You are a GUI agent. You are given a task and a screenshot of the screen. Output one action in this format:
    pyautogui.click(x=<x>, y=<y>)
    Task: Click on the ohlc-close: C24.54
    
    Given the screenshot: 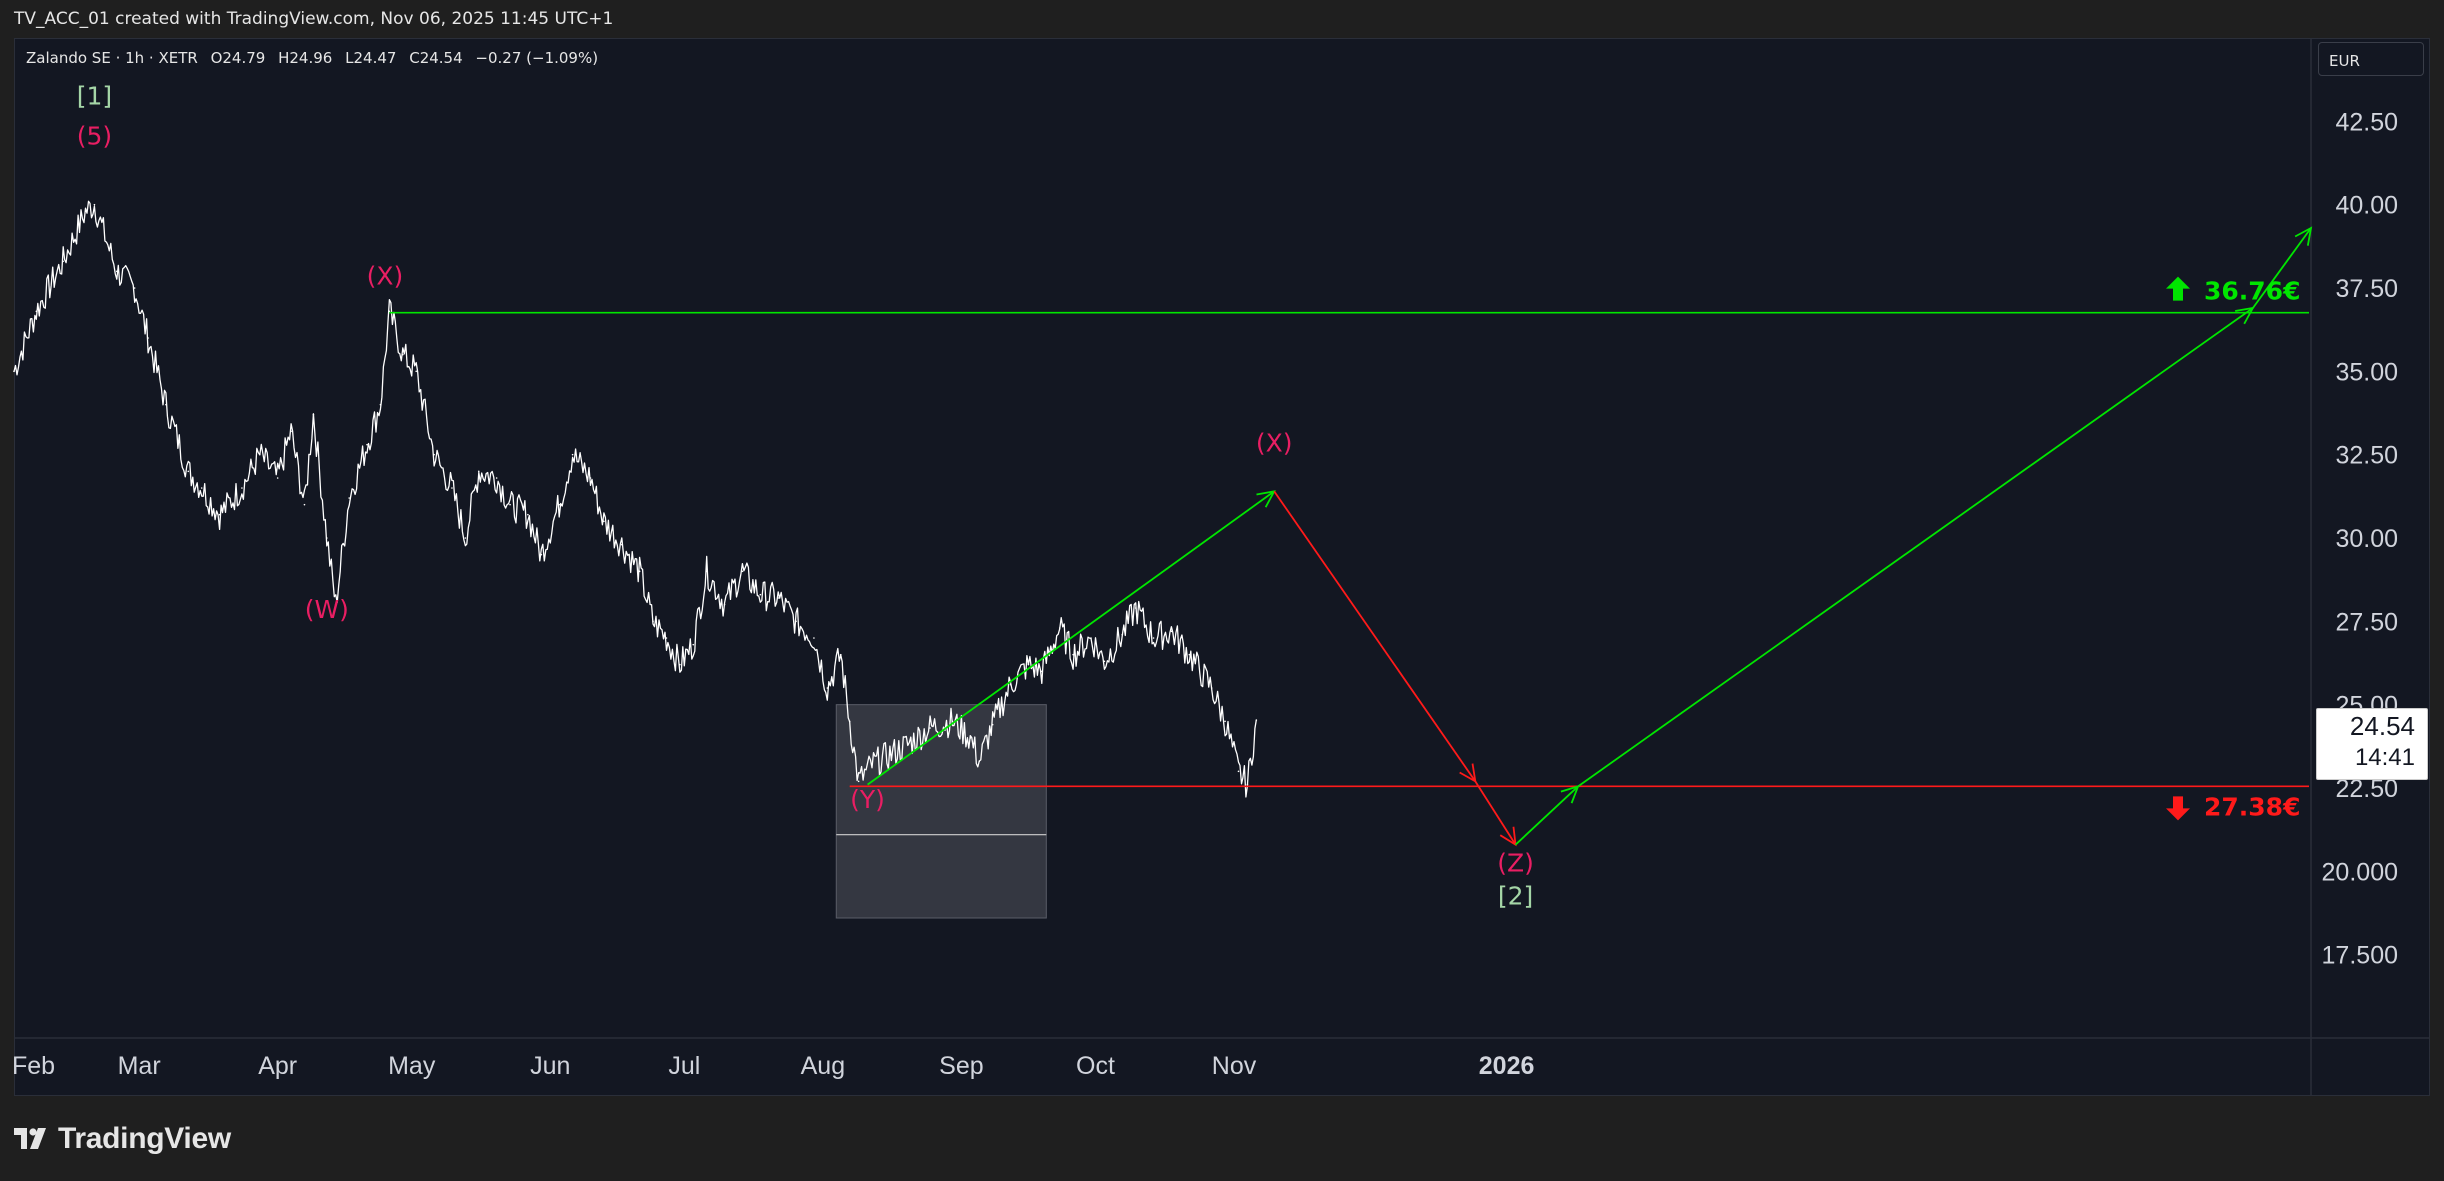 What is the action you would take?
    pyautogui.click(x=436, y=58)
    